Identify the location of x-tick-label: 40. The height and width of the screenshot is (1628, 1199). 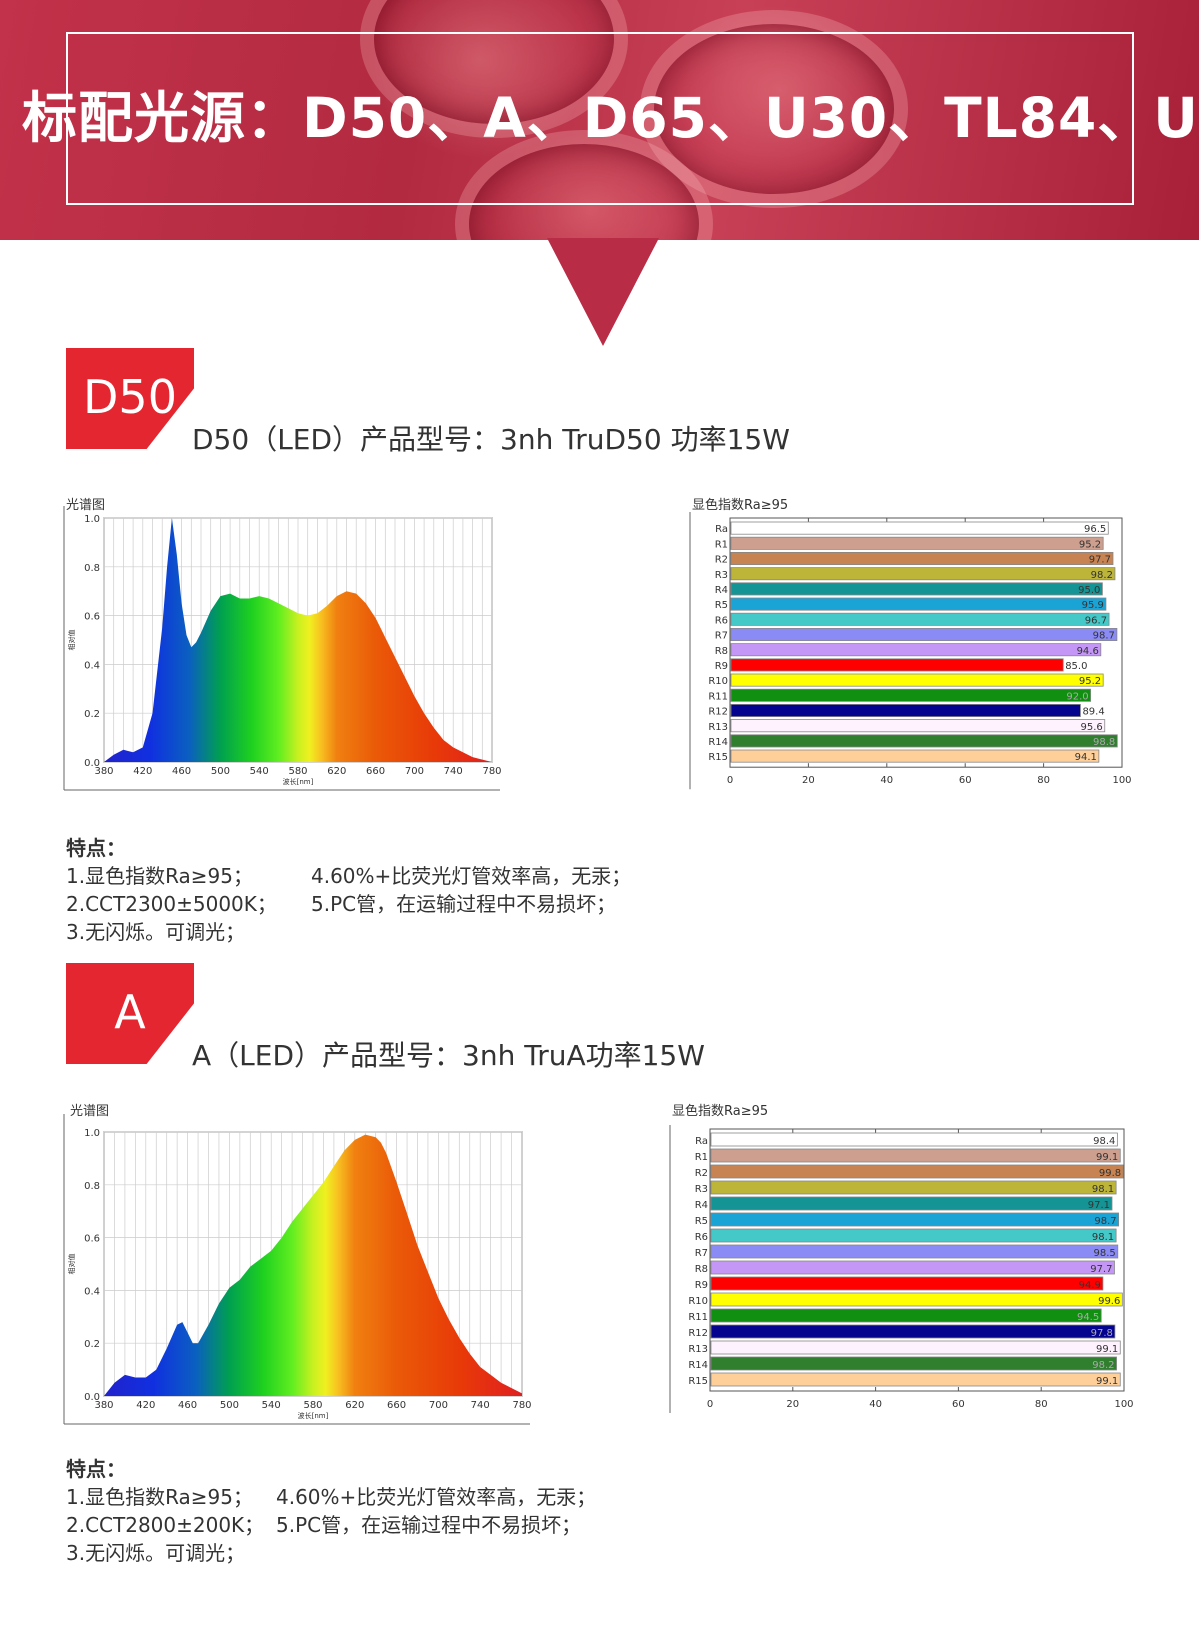
(875, 1404).